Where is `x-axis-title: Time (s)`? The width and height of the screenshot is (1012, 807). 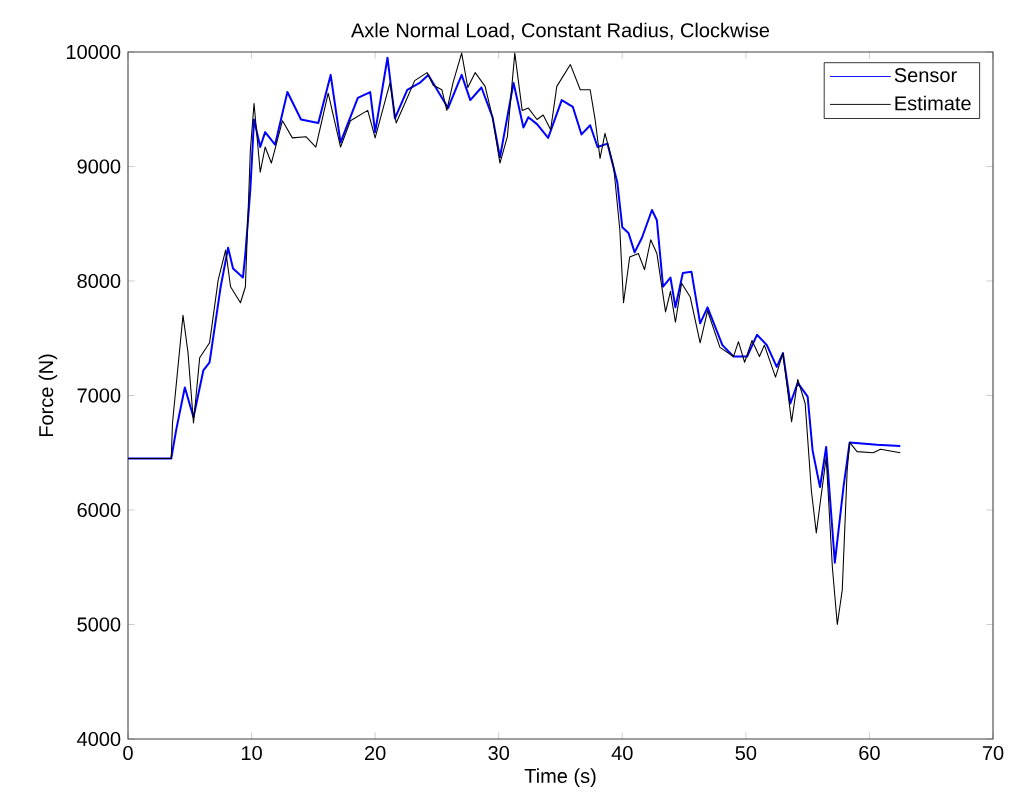 x-axis-title: Time (s) is located at coordinates (560, 777).